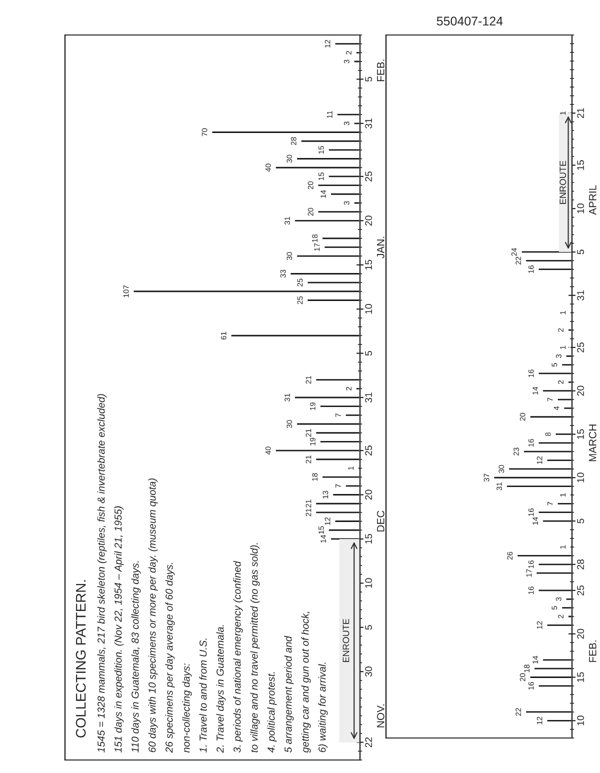 This screenshot has height=773, width=600. I want to click on y-tick-label: 22, so click(368, 742).